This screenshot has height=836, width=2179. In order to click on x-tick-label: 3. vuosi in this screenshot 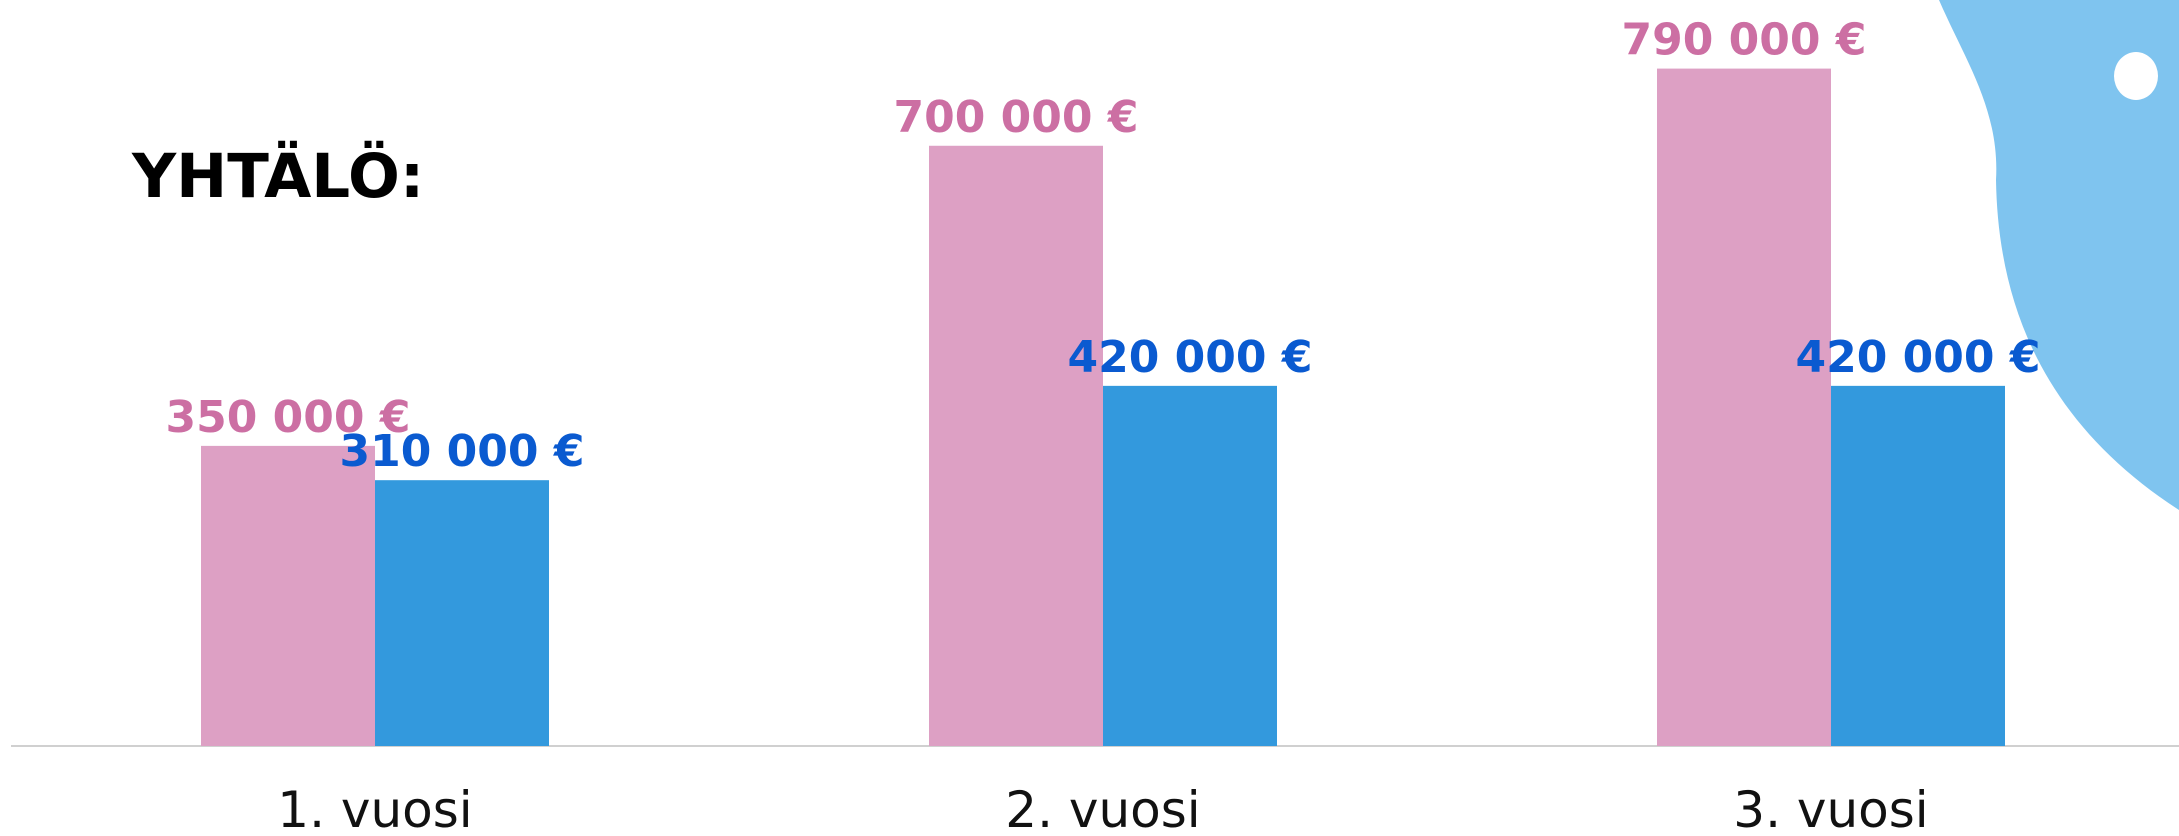, I will do `click(1830, 808)`.